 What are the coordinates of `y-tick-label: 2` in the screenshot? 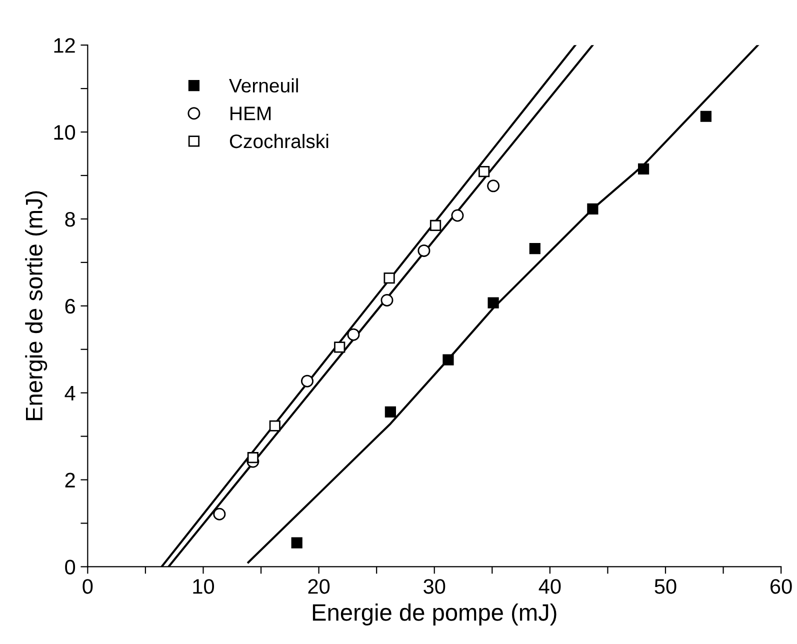 It's located at (70, 480).